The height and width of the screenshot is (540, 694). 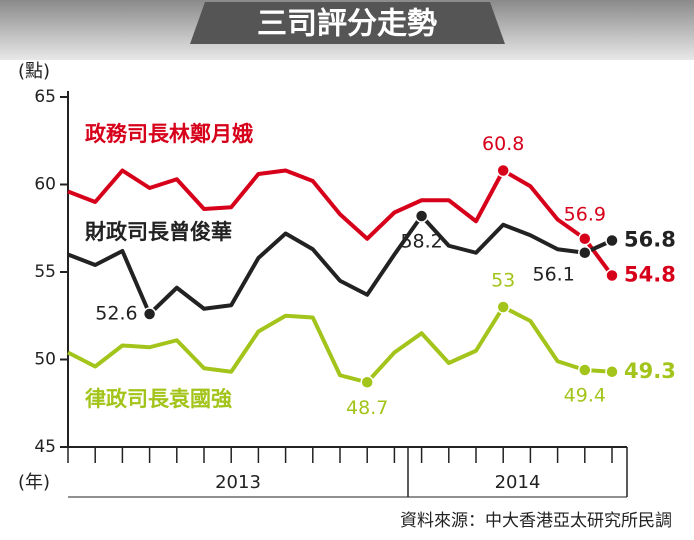 I want to click on value-label: 49.3, so click(x=650, y=371).